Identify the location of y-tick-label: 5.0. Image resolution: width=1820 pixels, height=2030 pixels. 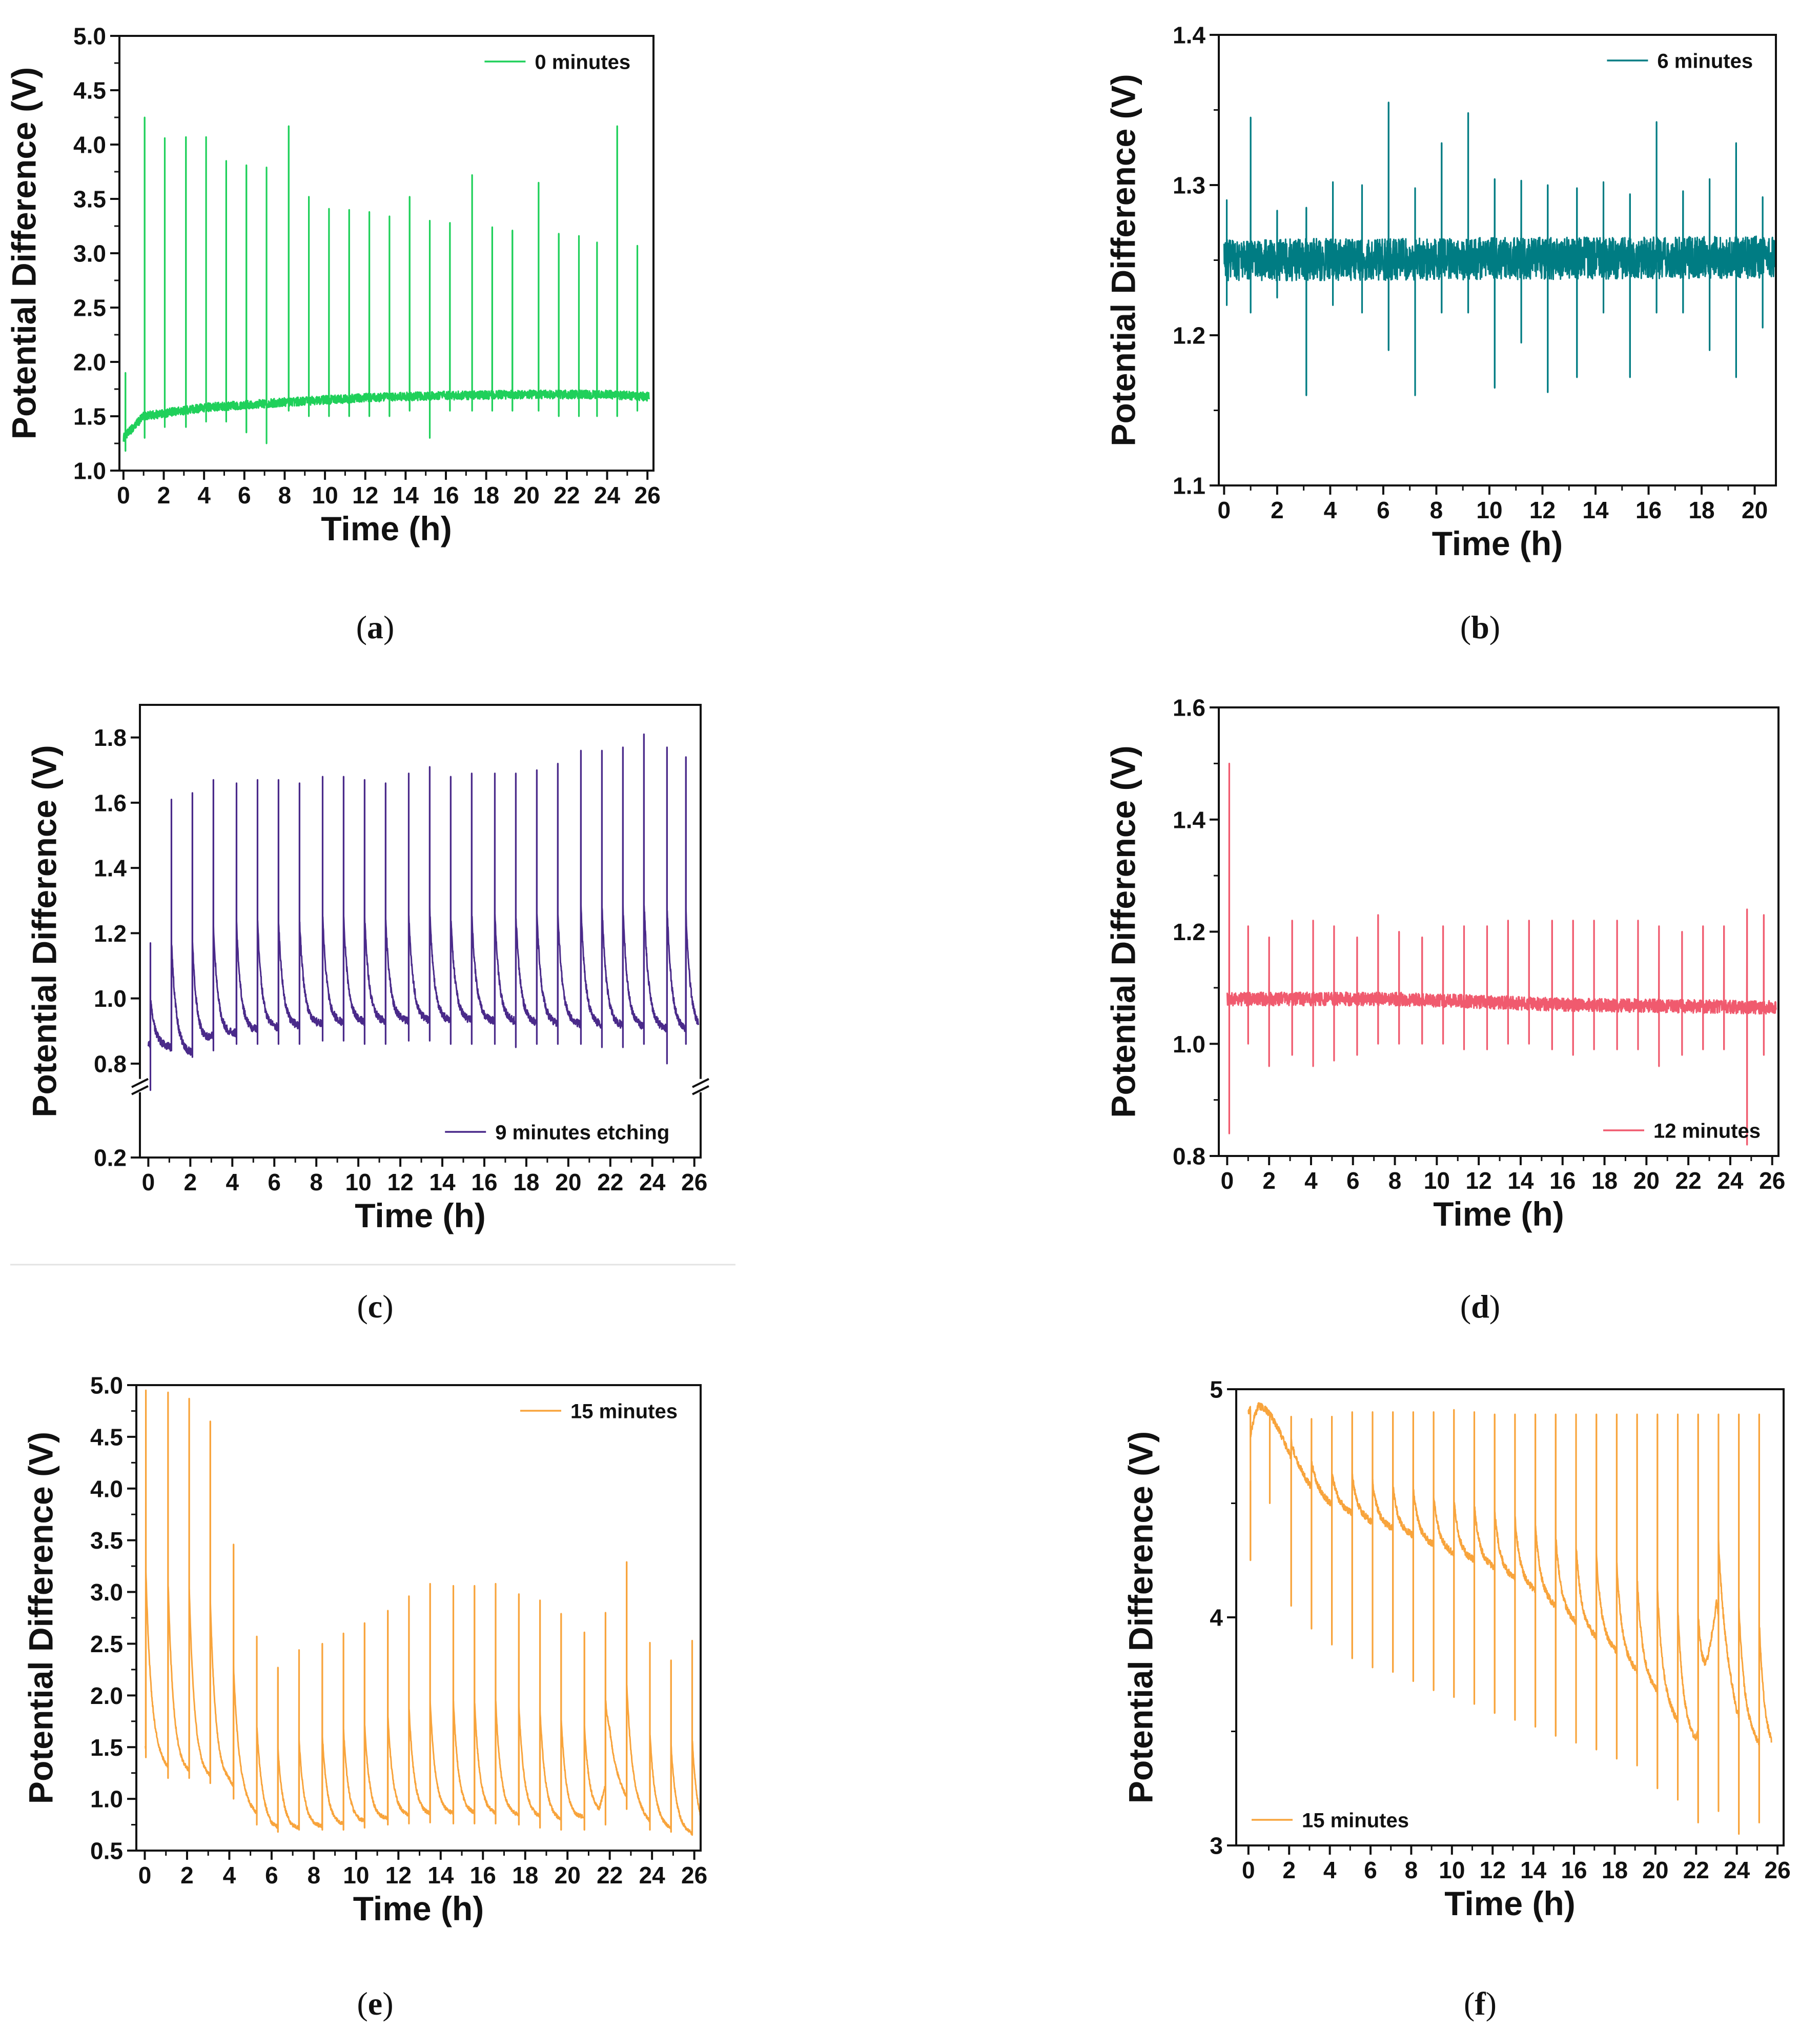
(106, 1386).